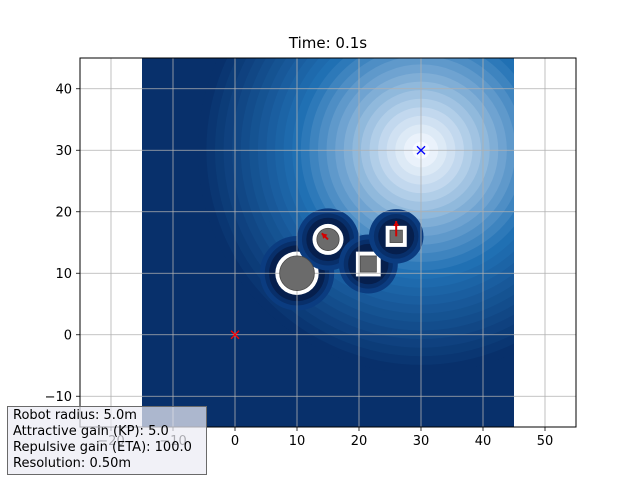 This screenshot has height=480, width=640. I want to click on repulsive-gain-text: Repulsive gain (ETA): 100.0, so click(102, 447).